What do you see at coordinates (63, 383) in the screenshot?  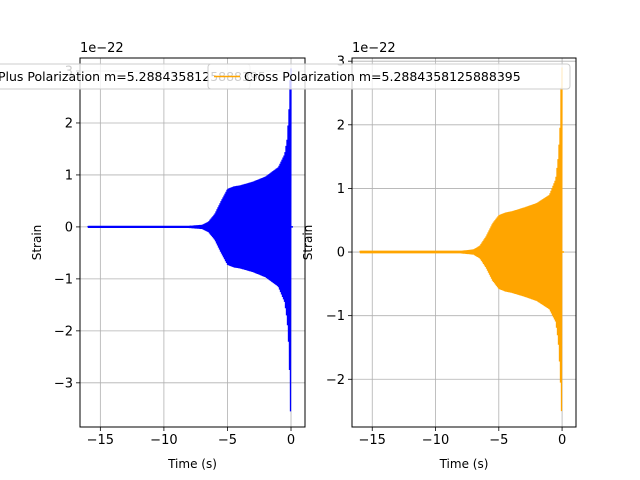 I see `left-y-tick-label: −3` at bounding box center [63, 383].